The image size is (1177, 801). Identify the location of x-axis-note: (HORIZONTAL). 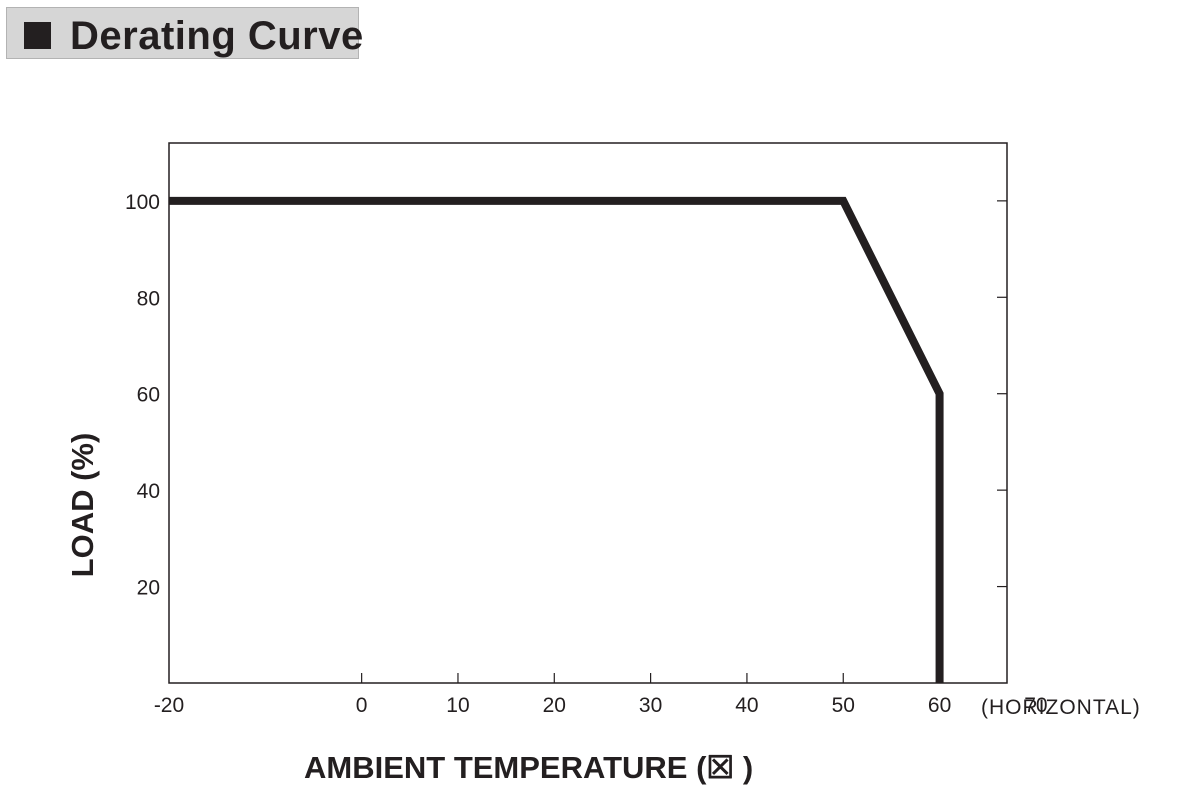
(1061, 707).